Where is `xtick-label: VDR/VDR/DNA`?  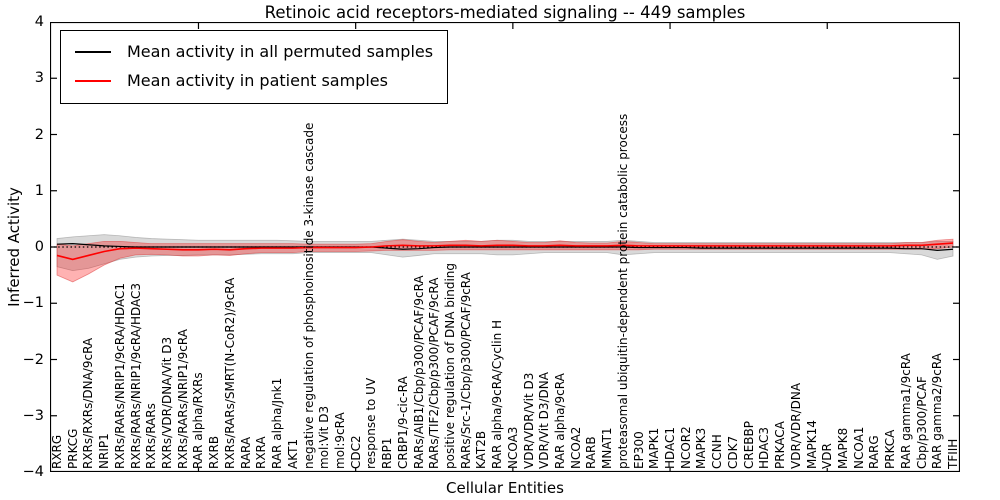
xtick-label: VDR/VDR/DNA is located at coordinates (795, 425).